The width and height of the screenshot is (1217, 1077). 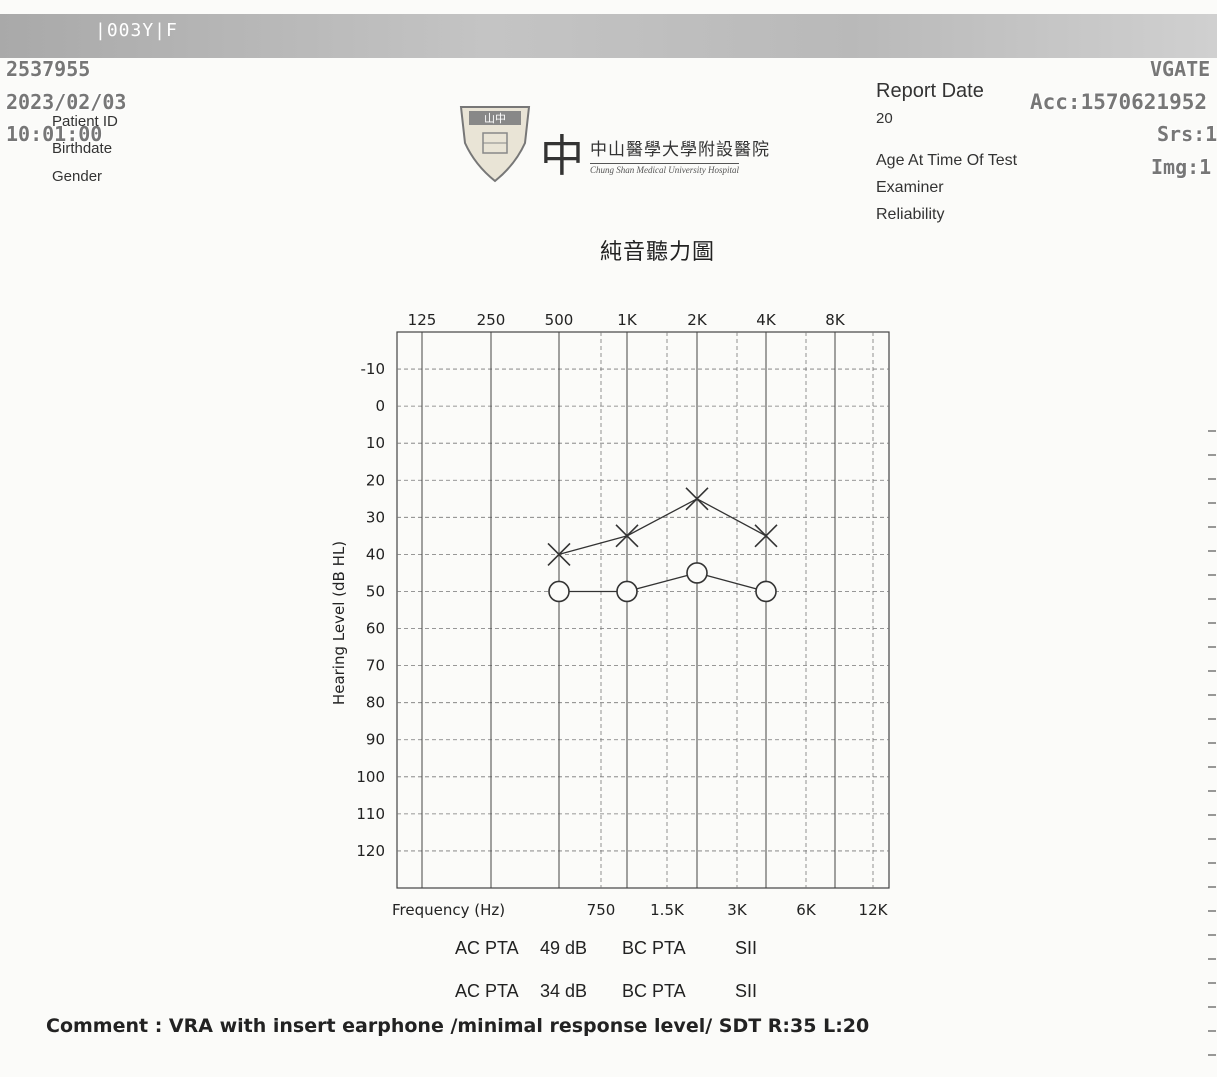 What do you see at coordinates (680, 150) in the screenshot?
I see `hospital-name-chinese: 中山醫學大學附設醫院` at bounding box center [680, 150].